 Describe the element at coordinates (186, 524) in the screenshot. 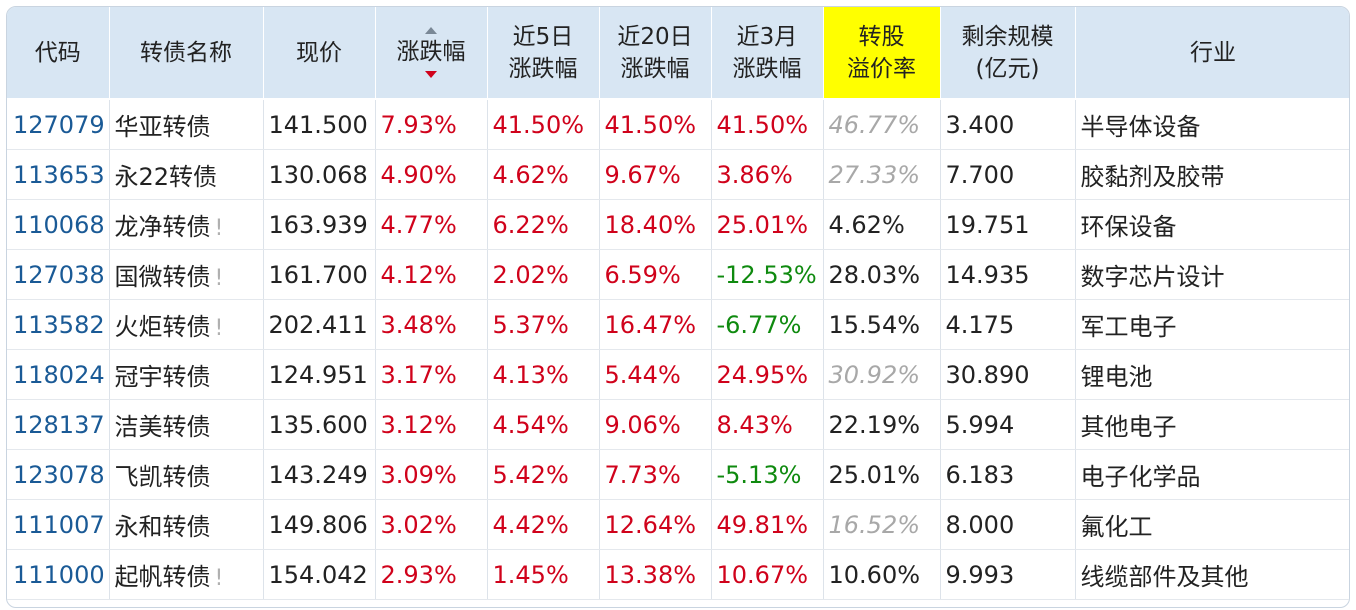

I see `cell-name: 永和转债` at that location.